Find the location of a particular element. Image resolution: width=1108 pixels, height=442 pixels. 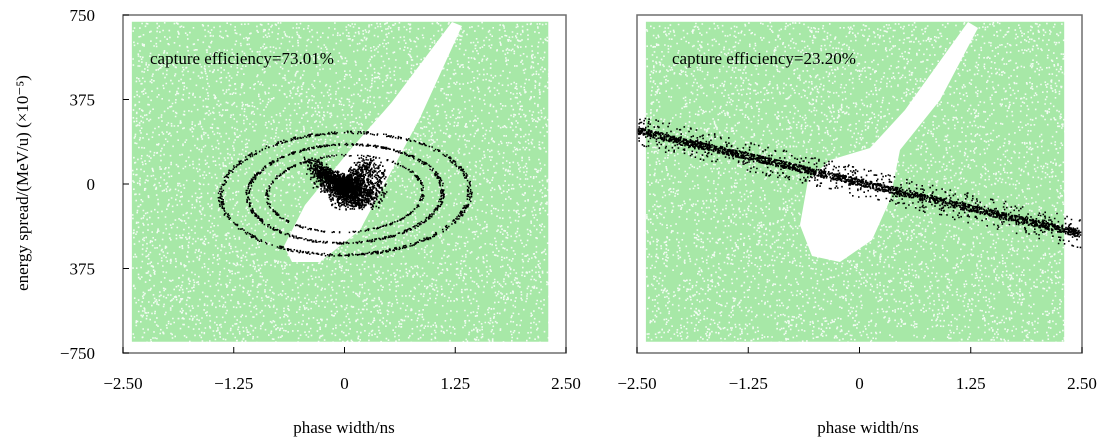

left-empty-region is located at coordinates (373, 142).